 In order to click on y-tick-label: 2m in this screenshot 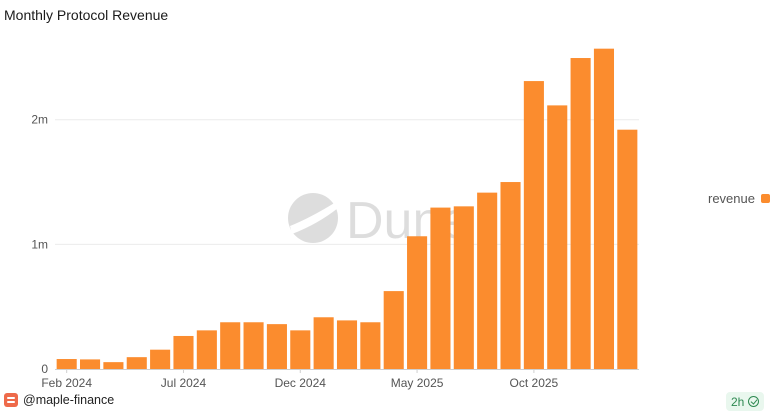, I will do `click(39, 120)`.